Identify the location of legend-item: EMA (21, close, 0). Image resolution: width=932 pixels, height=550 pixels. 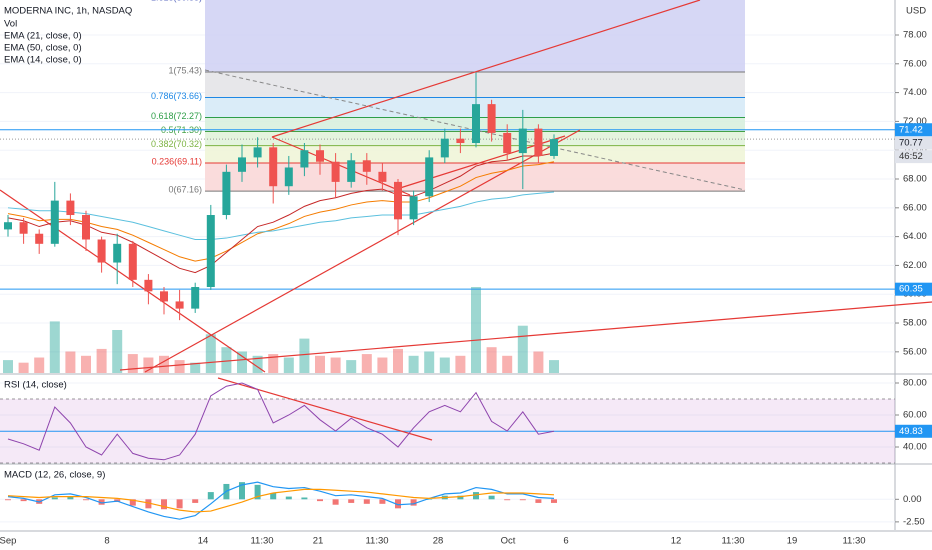
(43, 36).